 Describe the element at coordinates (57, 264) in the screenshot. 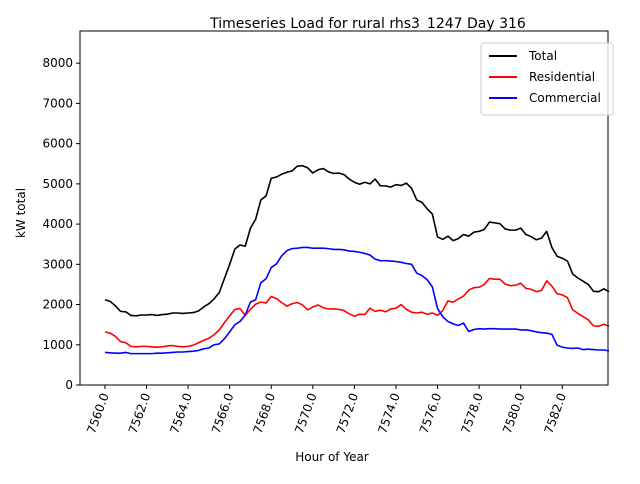

I see `y-tick-label: 3000` at that location.